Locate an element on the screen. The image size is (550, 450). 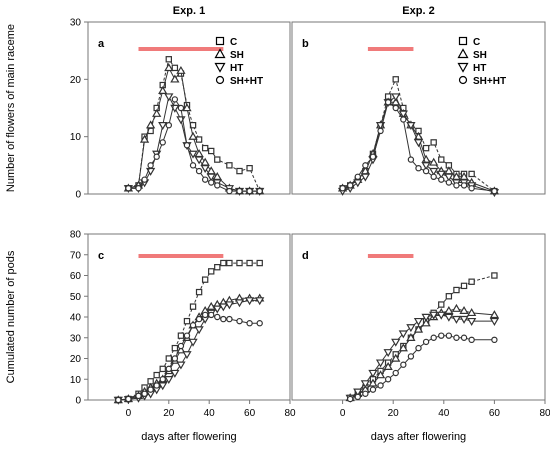
series-sh-ht is located at coordinates (194, 145).